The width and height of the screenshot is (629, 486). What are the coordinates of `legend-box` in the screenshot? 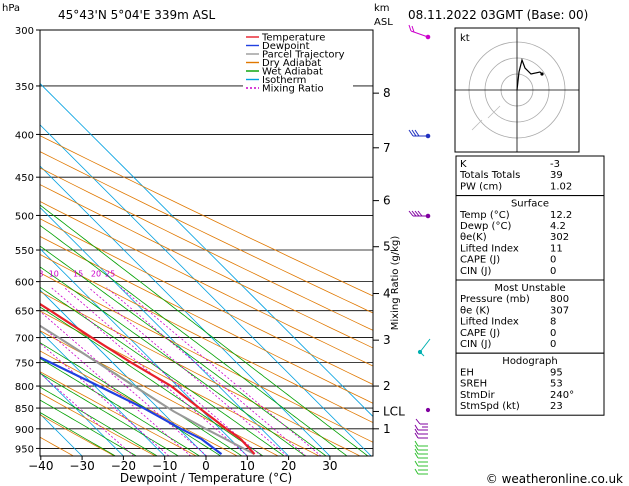 It's located at (298, 62).